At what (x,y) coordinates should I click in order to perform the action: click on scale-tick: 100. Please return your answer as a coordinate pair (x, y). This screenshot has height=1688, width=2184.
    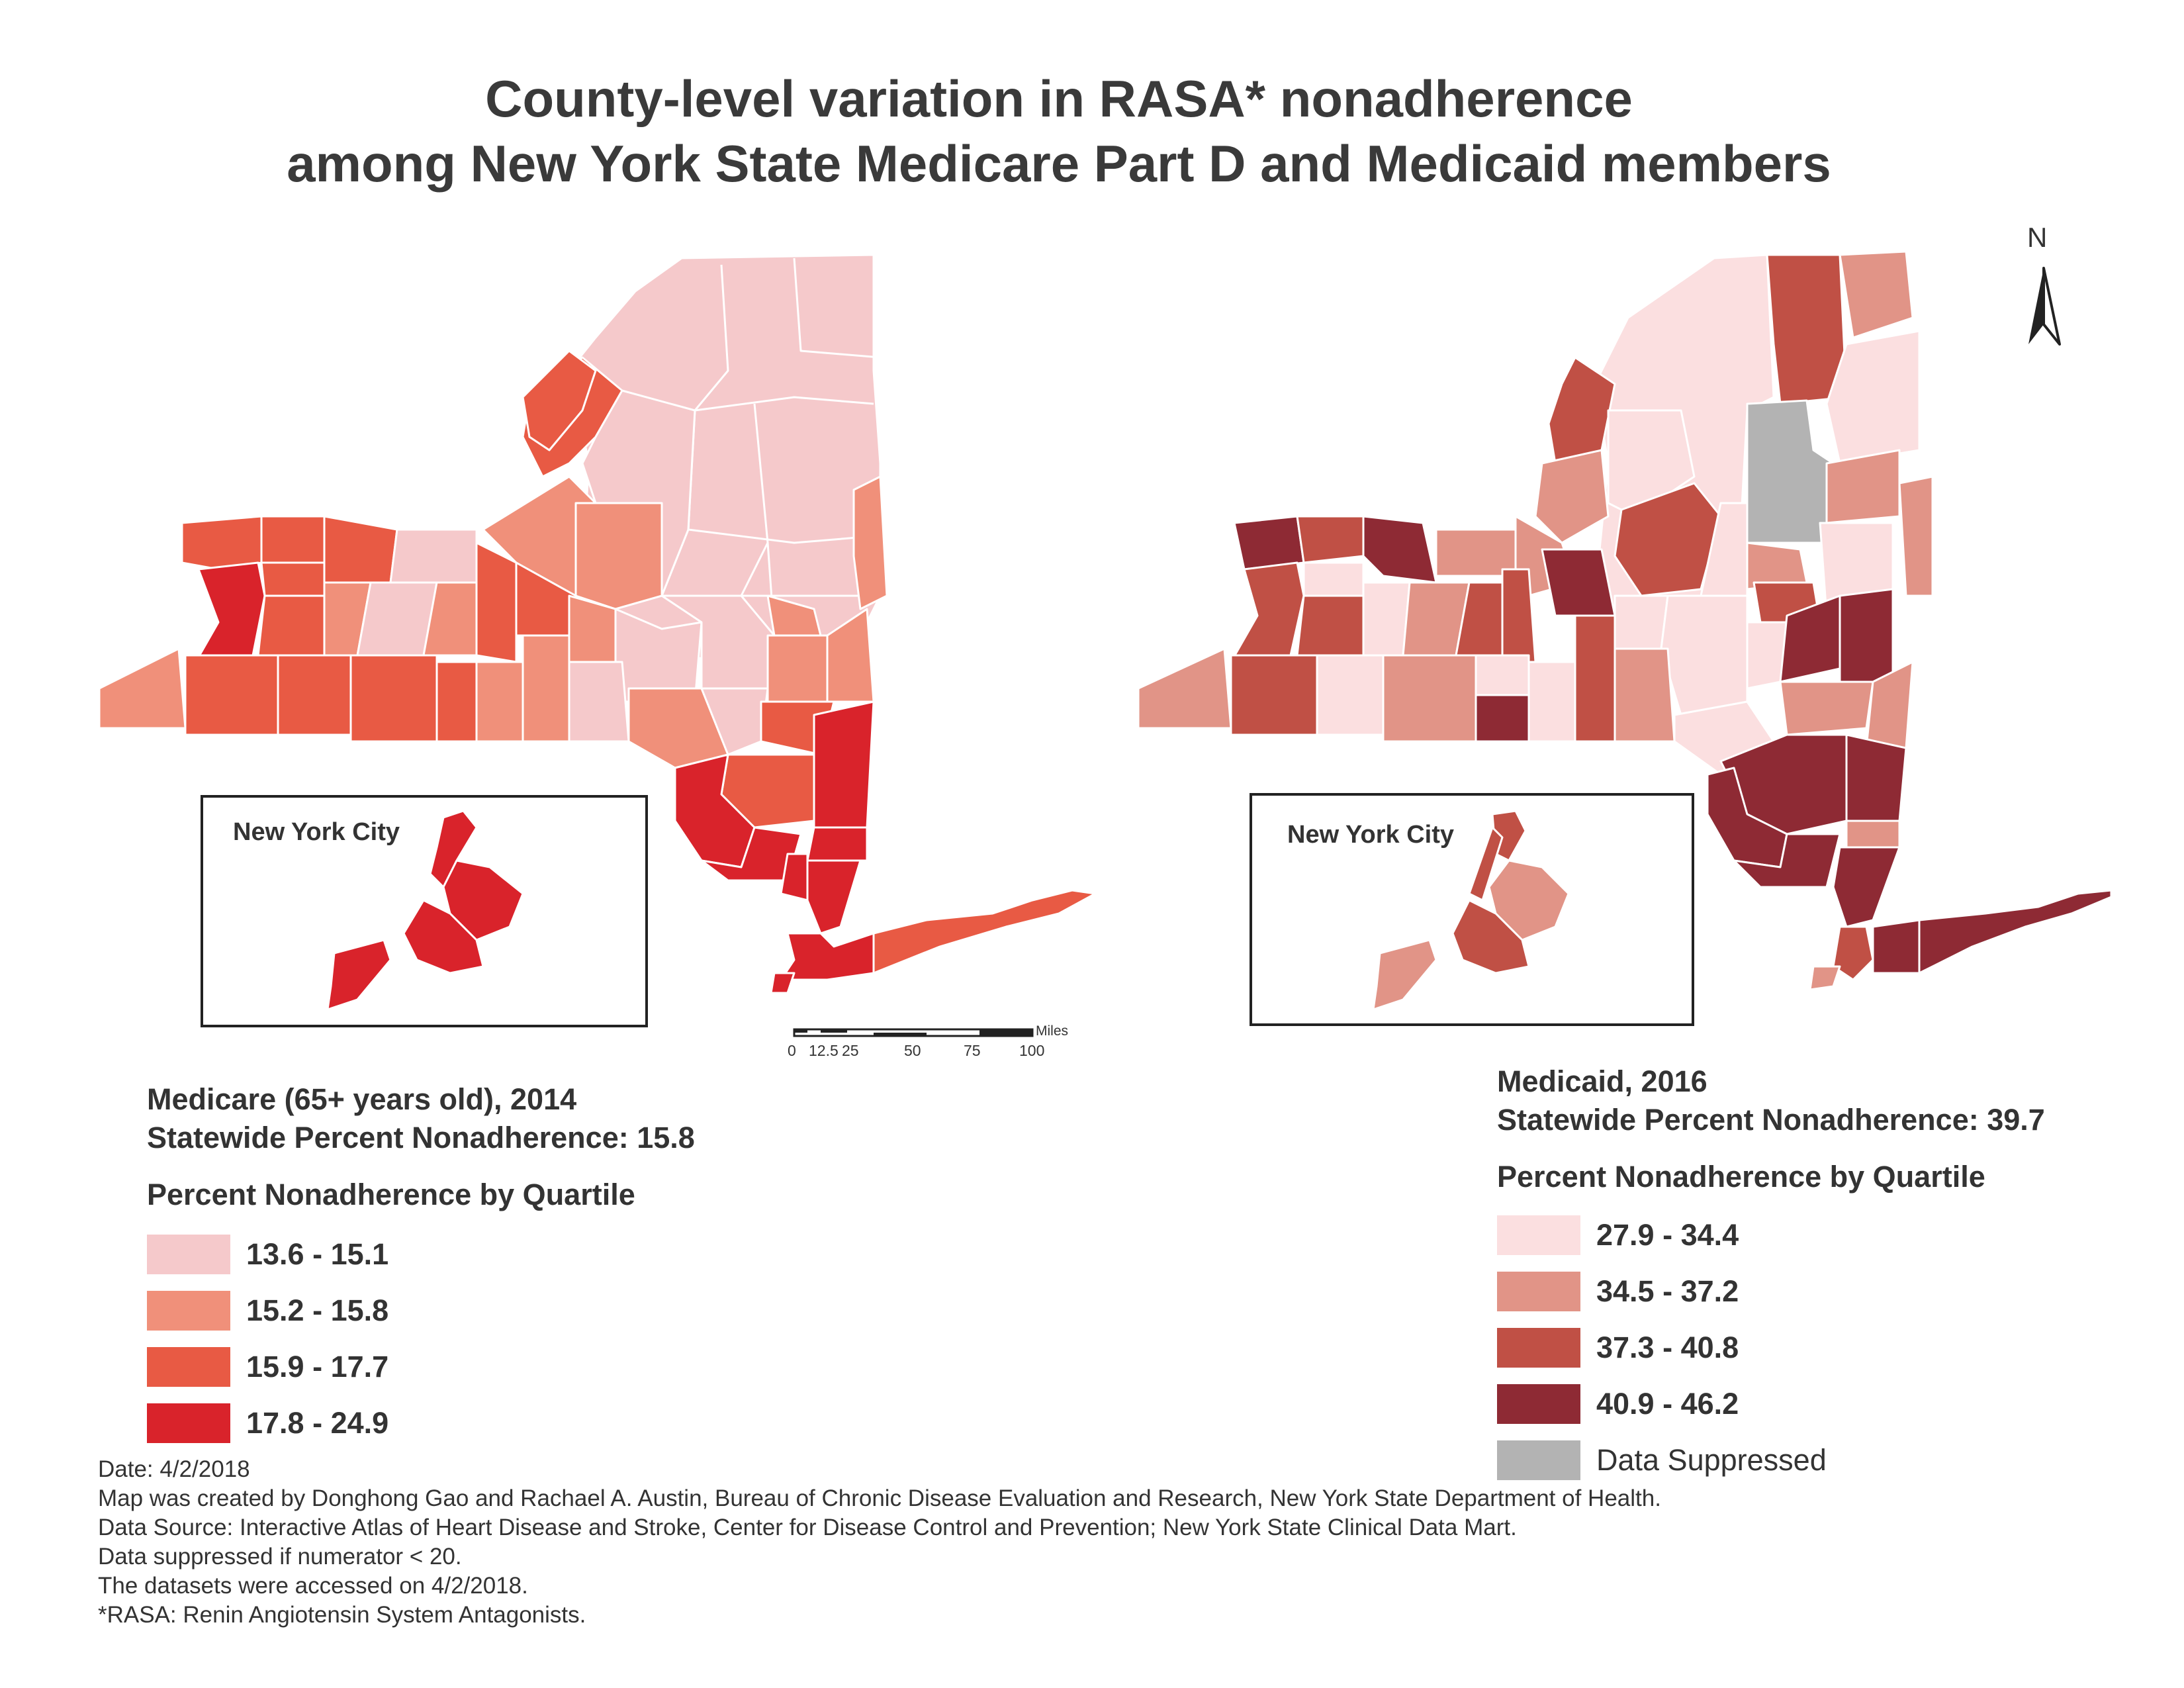
    Looking at the image, I should click on (1032, 1050).